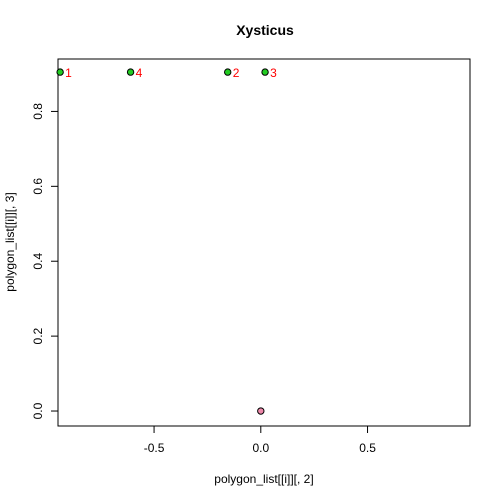 This screenshot has width=500, height=500. What do you see at coordinates (261, 411) in the screenshot?
I see `centroid-point` at bounding box center [261, 411].